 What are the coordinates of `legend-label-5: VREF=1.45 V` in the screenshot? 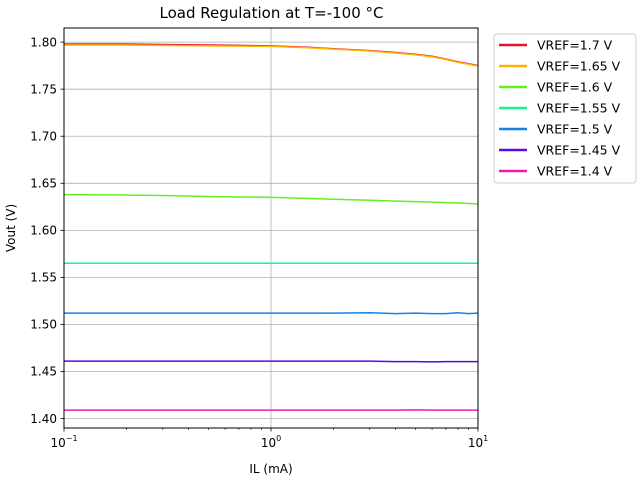 It's located at (579, 150).